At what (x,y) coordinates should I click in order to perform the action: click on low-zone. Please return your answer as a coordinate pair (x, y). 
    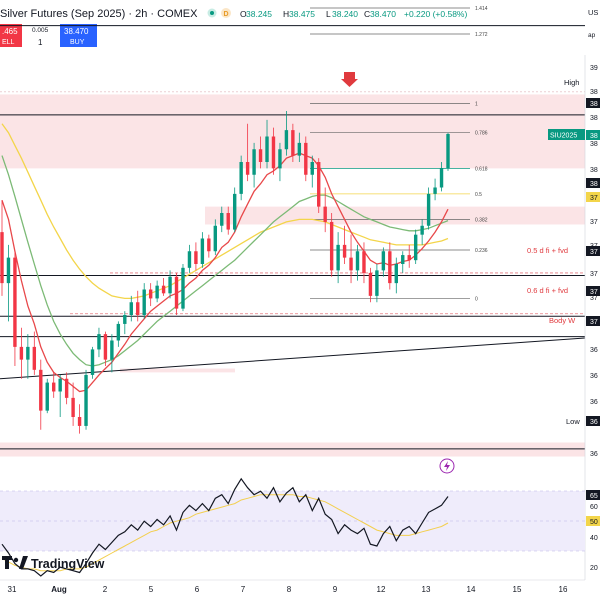
    Looking at the image, I should click on (292, 449).